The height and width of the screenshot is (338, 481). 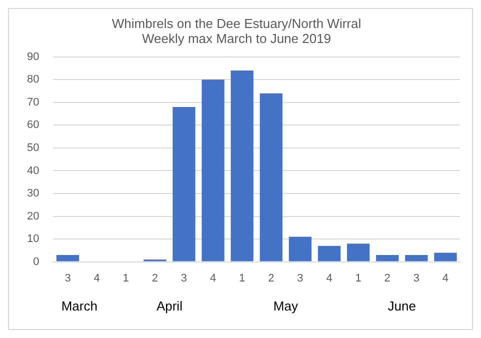 What do you see at coordinates (33, 102) in the screenshot?
I see `y-tick-label: 70` at bounding box center [33, 102].